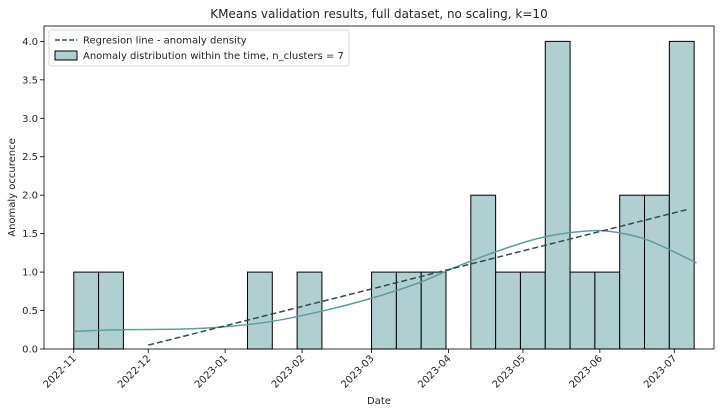 Image resolution: width=721 pixels, height=414 pixels. Describe the element at coordinates (30, 273) in the screenshot. I see `y-tick-label: 1.0` at that location.